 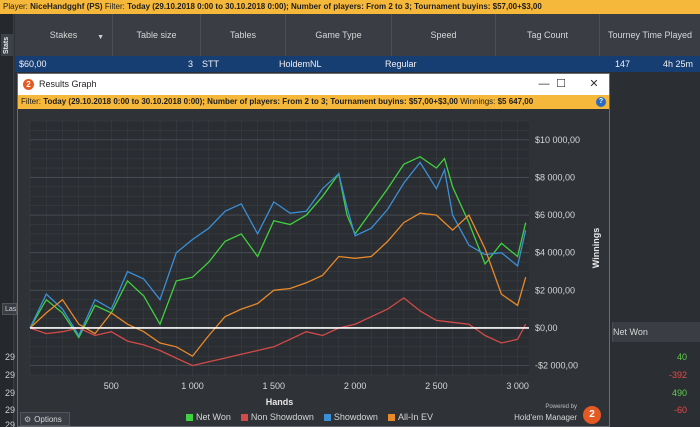 What do you see at coordinates (546, 328) in the screenshot?
I see `y-tick-label: $0,00` at bounding box center [546, 328].